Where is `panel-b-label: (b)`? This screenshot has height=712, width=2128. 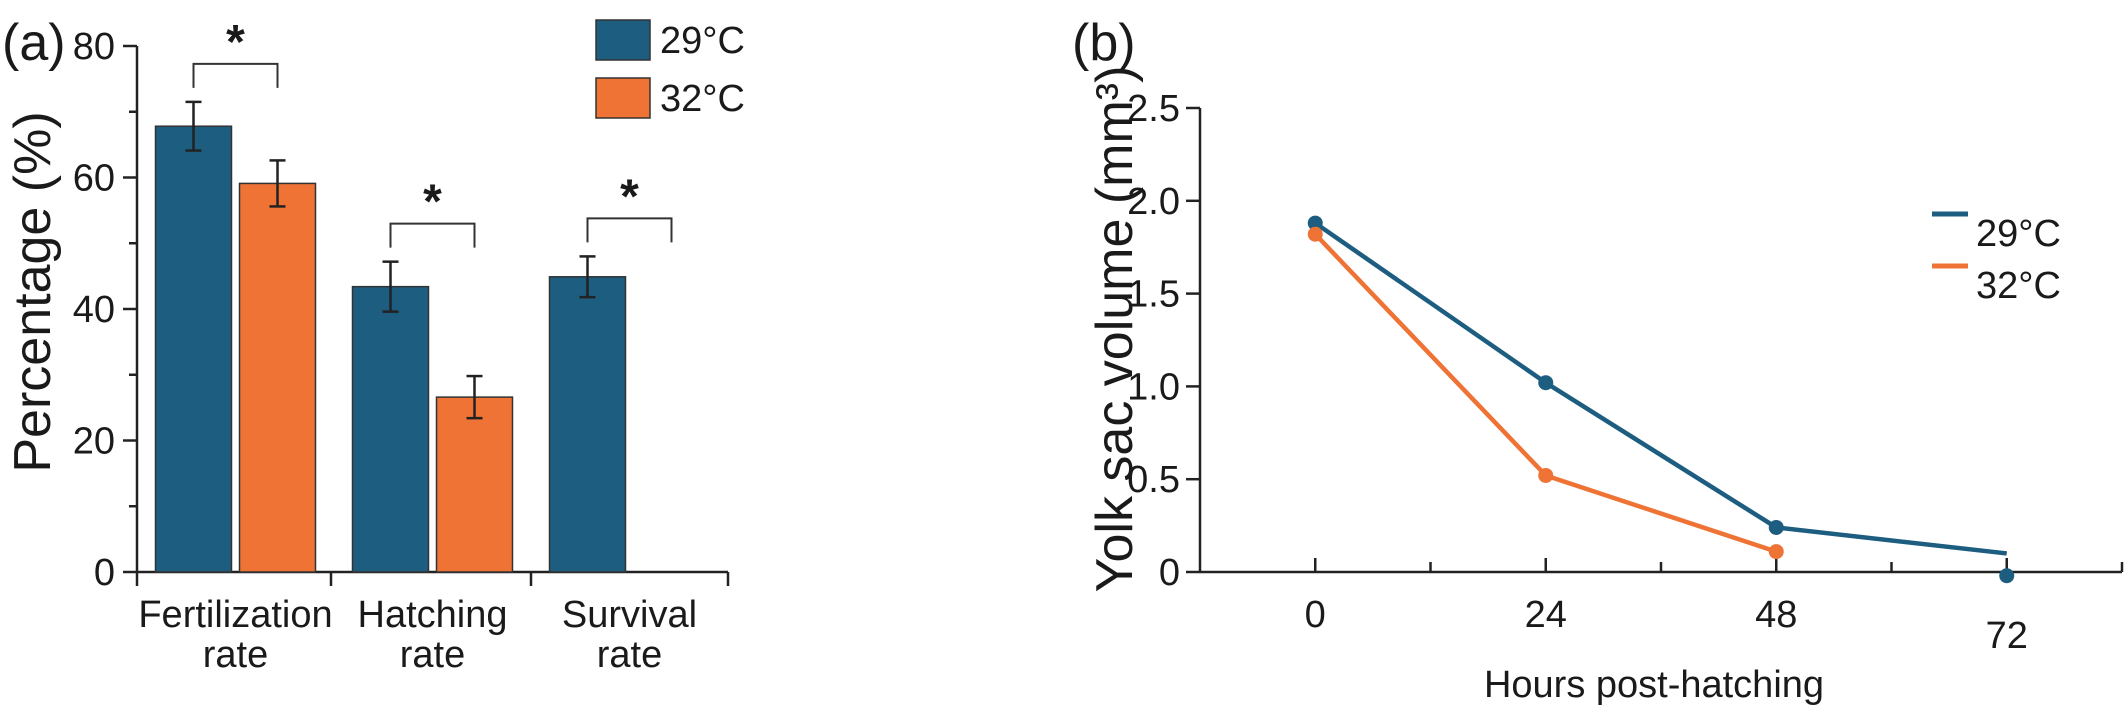 panel-b-label: (b) is located at coordinates (1104, 43).